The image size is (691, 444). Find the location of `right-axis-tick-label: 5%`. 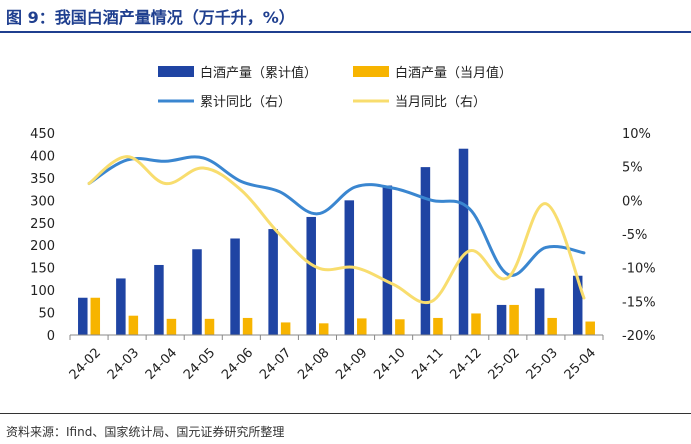

right-axis-tick-label: 5% is located at coordinates (632, 168).